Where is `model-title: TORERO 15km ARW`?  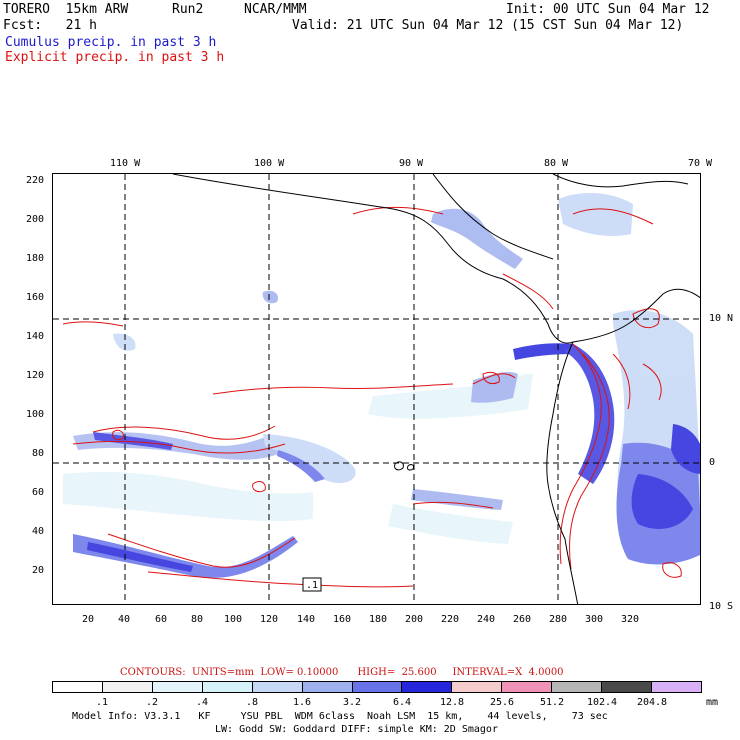 model-title: TORERO 15km ARW is located at coordinates (66, 9).